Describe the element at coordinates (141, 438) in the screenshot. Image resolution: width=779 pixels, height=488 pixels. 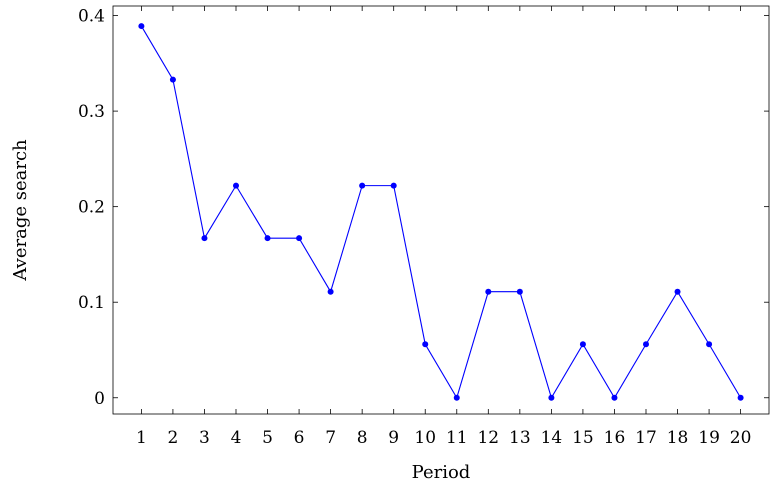
I see `x-tick-label: 1` at that location.